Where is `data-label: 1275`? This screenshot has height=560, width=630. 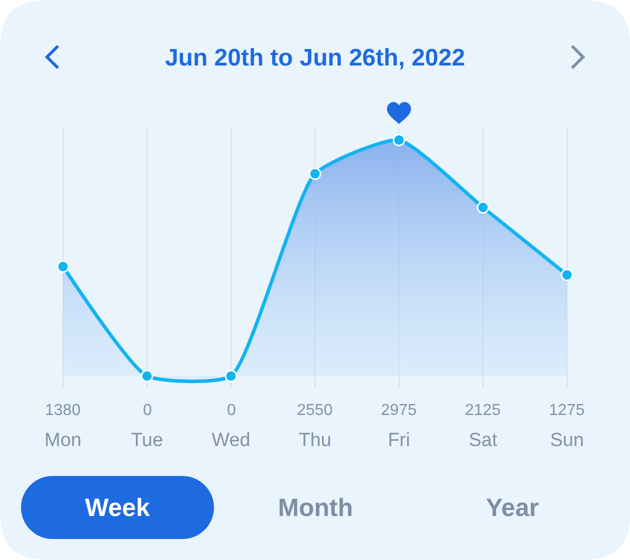
data-label: 1275 is located at coordinates (567, 410).